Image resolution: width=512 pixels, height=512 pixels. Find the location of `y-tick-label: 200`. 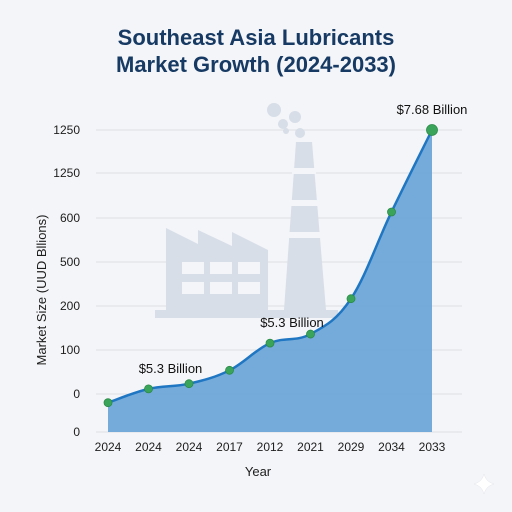

y-tick-label: 200 is located at coordinates (70, 306).